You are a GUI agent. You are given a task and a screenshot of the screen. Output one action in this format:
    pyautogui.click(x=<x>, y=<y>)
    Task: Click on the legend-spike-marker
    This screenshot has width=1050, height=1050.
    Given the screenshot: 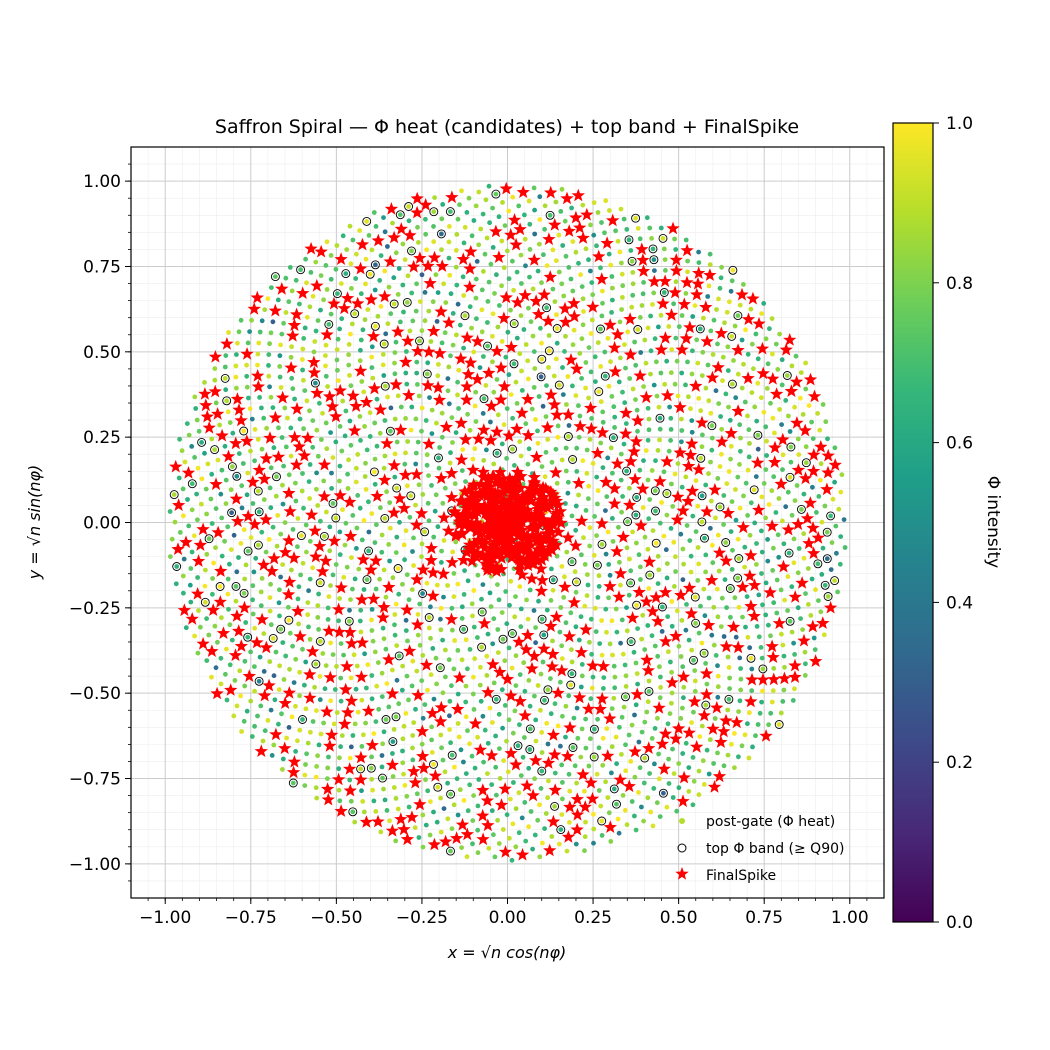 What is the action you would take?
    pyautogui.click(x=682, y=873)
    